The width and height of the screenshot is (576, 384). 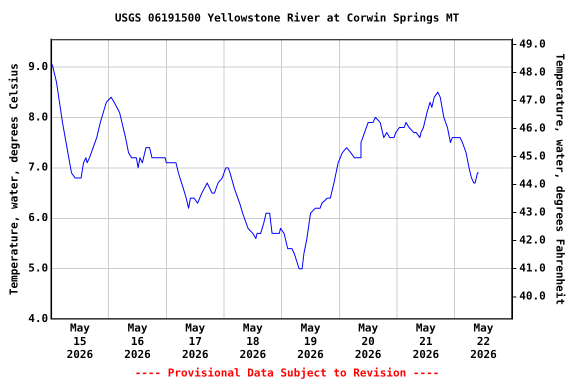 I want to click on x-tick-label: May 17 2026, so click(x=195, y=342).